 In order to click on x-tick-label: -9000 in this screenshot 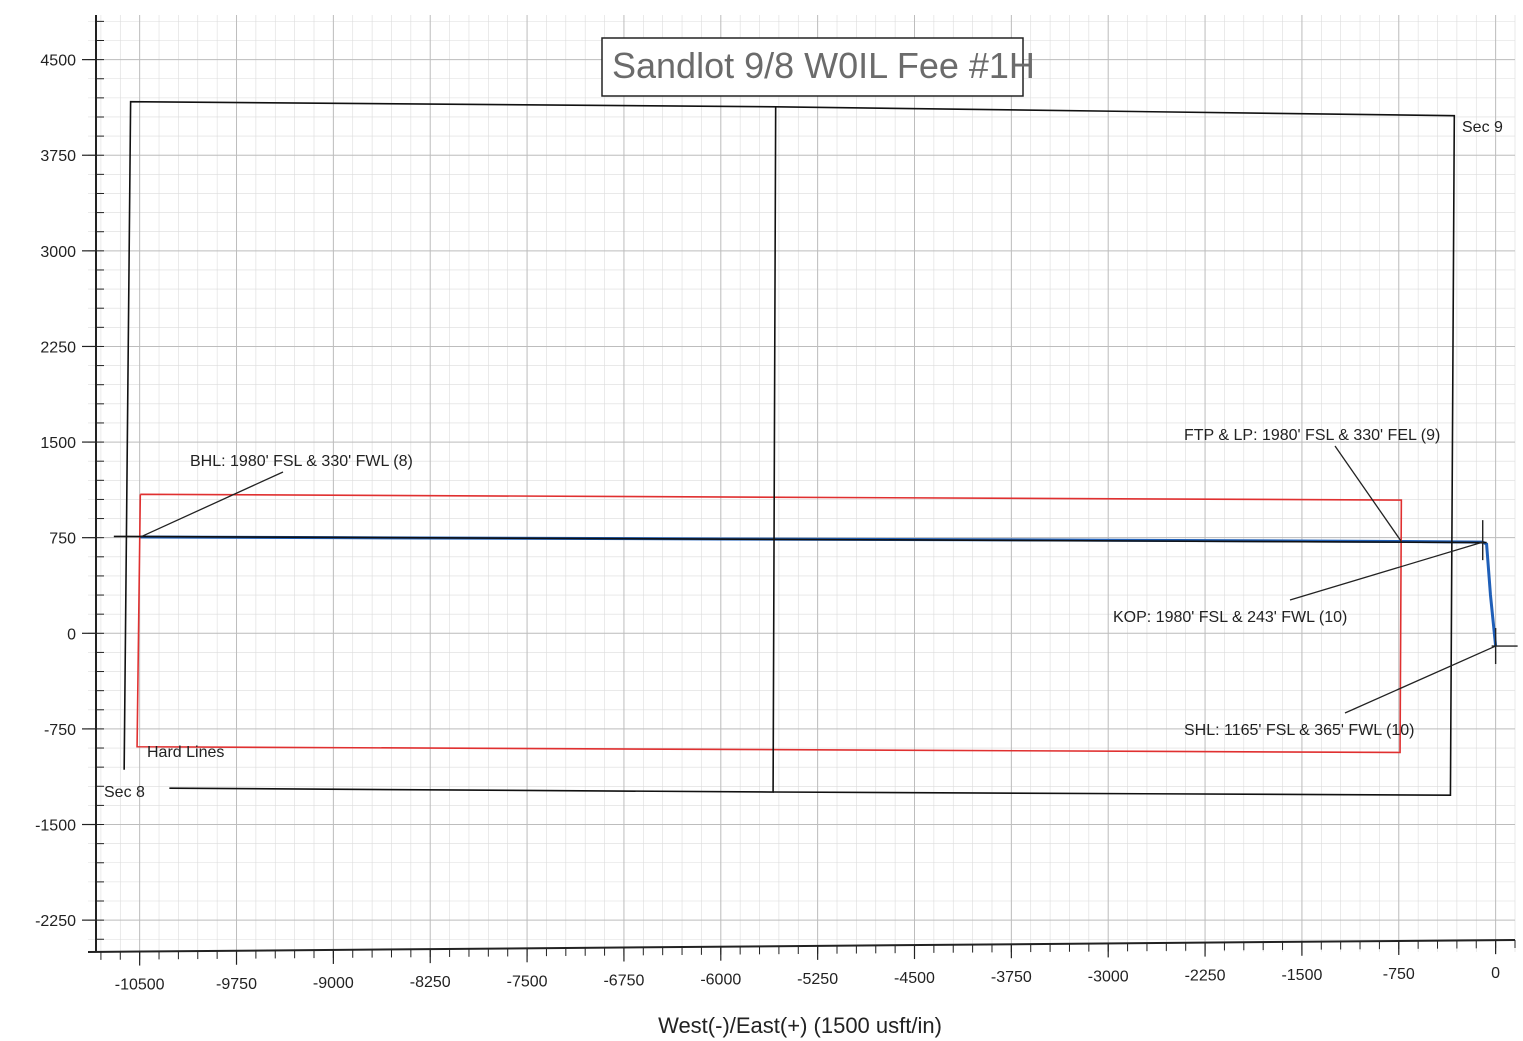, I will do `click(333, 983)`.